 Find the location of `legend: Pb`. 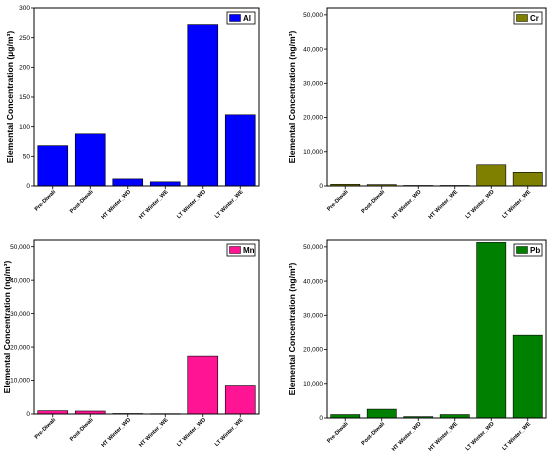

legend: Pb is located at coordinates (528, 250).